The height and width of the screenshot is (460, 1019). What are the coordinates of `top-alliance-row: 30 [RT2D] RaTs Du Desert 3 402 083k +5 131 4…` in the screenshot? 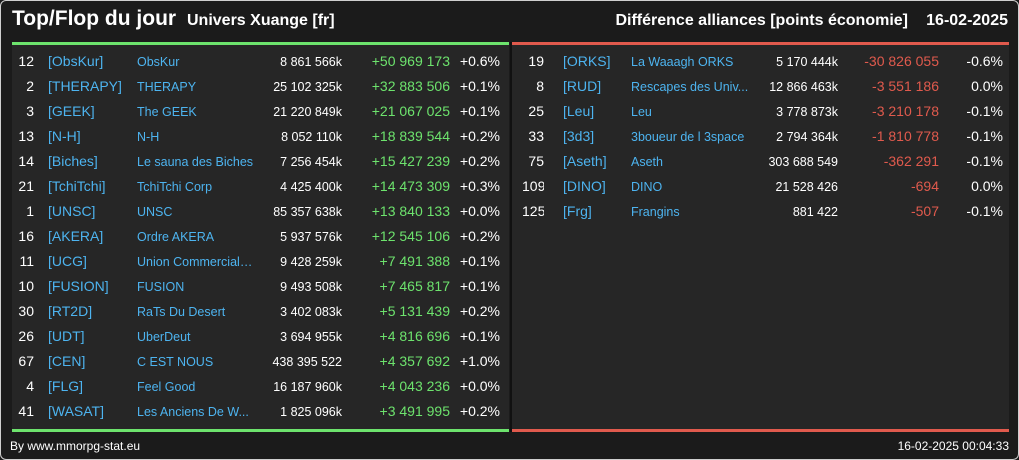 It's located at (260, 311).